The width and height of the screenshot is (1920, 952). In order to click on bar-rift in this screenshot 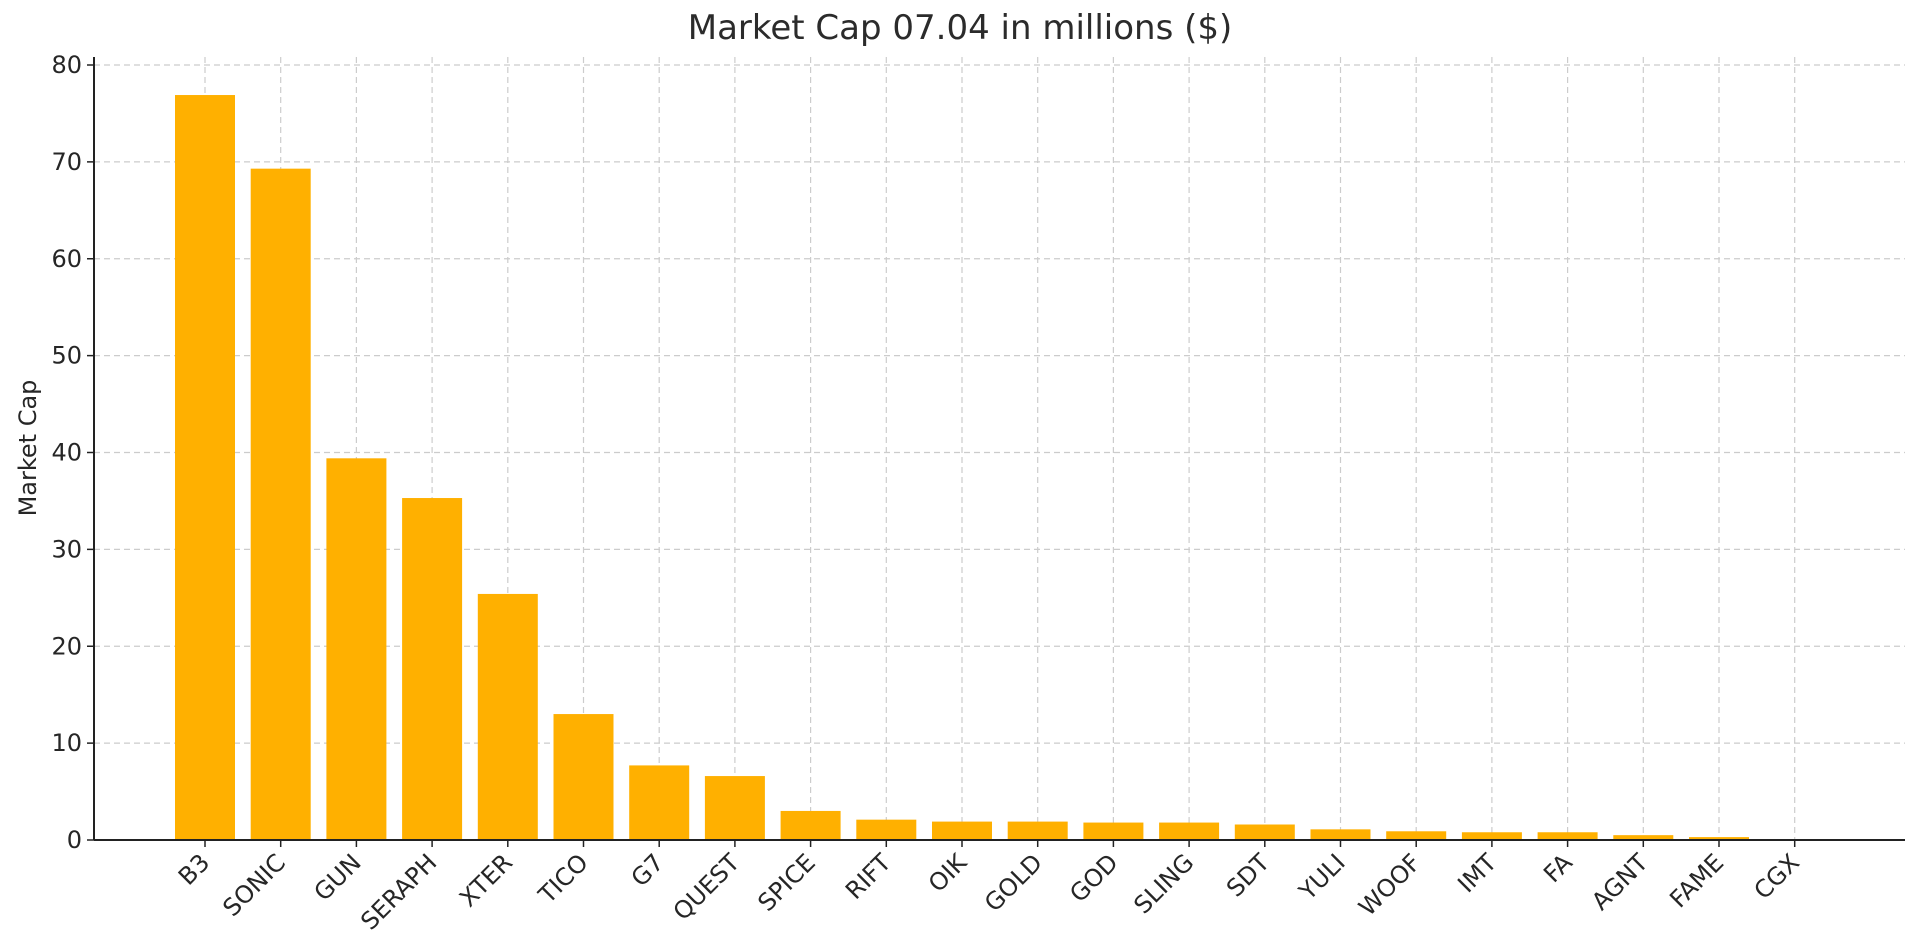, I will do `click(886, 829)`.